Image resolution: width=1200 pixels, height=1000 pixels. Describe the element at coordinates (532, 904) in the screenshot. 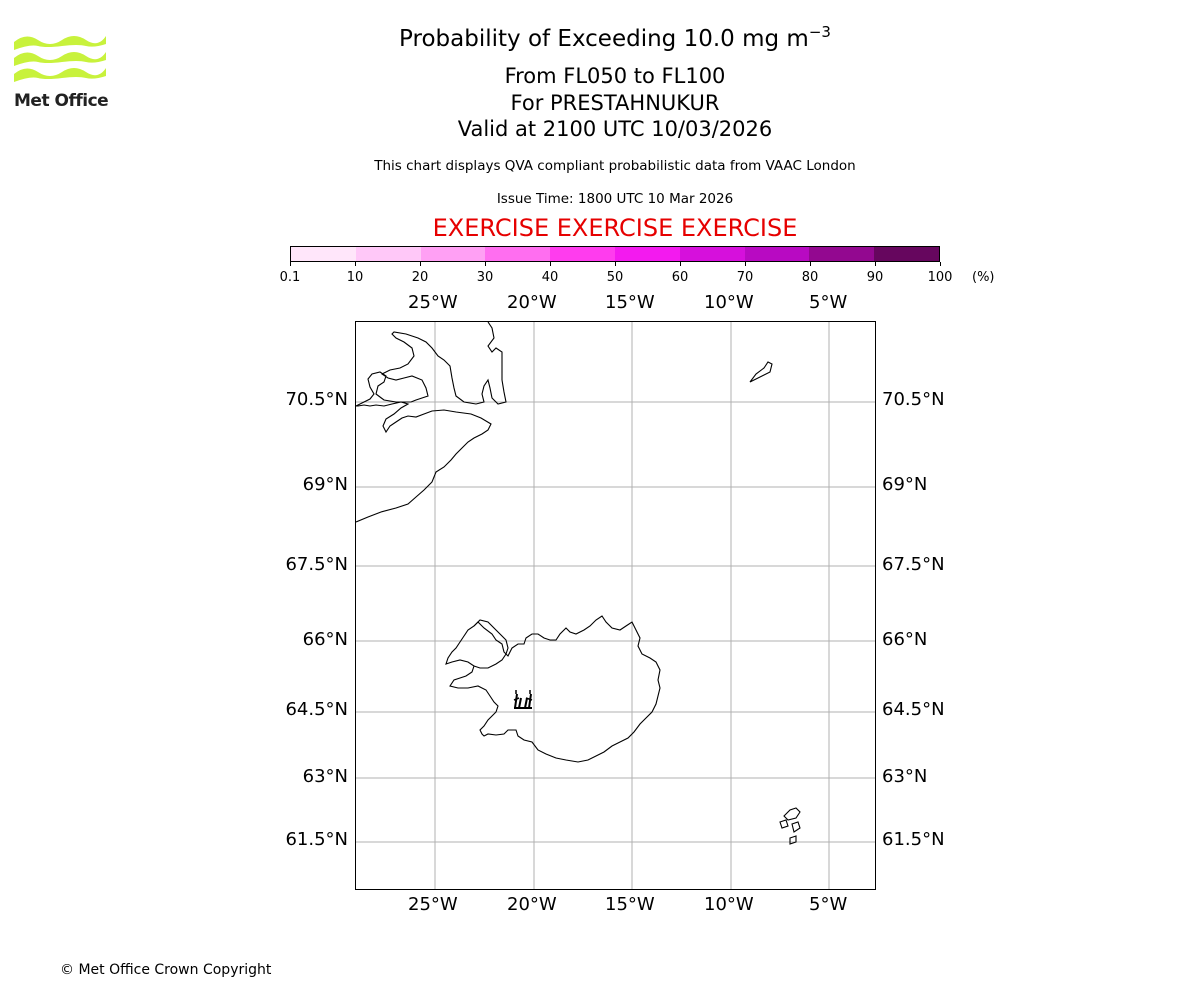

I see `lon-label-bottom-20w: 20°W` at that location.